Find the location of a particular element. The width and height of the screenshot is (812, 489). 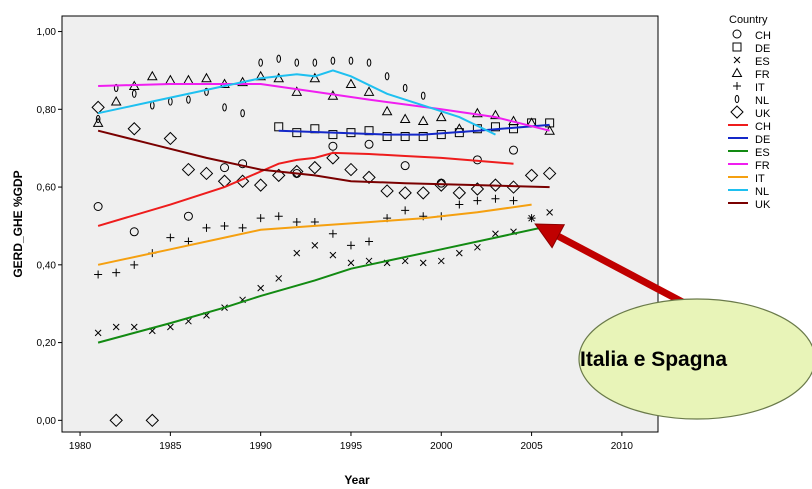

fit-line-ch is located at coordinates (305, 189).